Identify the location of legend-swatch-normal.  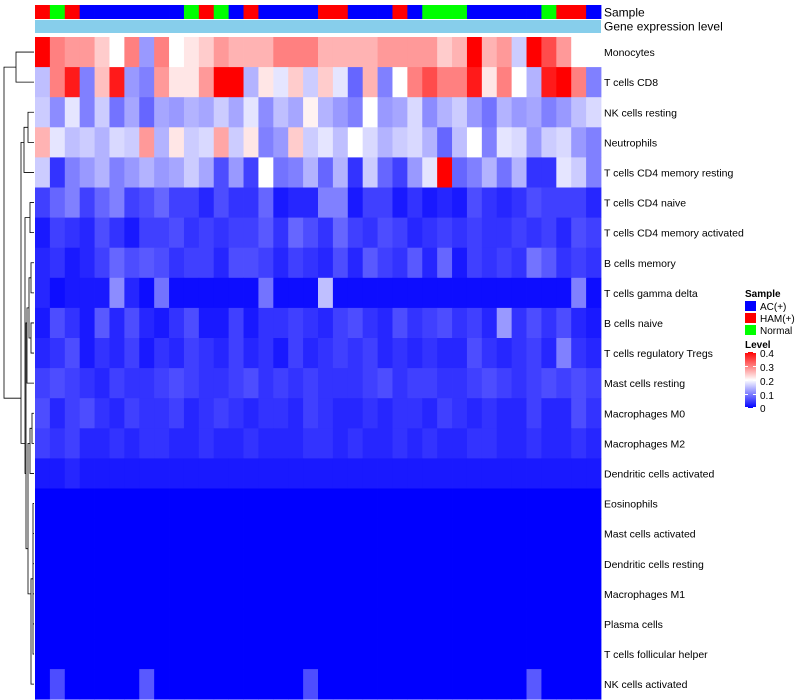
(750, 330).